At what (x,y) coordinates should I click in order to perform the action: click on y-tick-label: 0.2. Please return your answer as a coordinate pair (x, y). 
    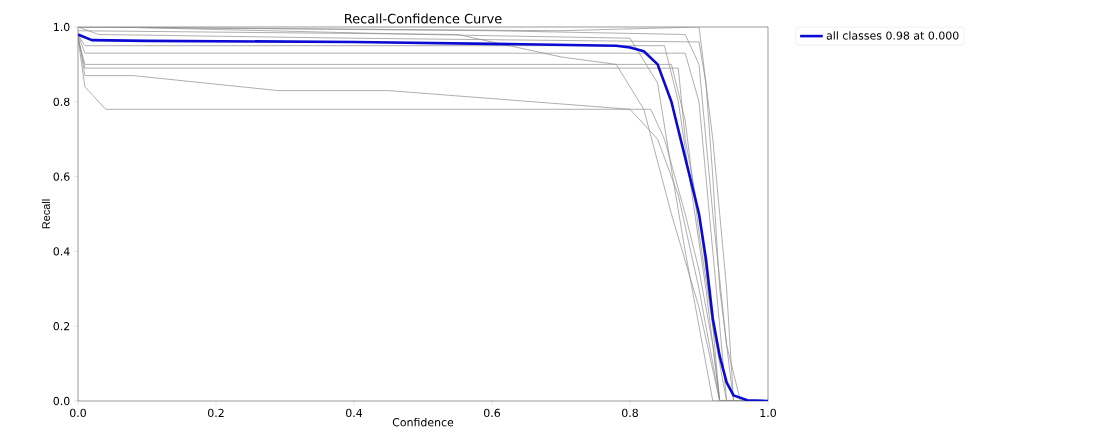
    Looking at the image, I should click on (61, 326).